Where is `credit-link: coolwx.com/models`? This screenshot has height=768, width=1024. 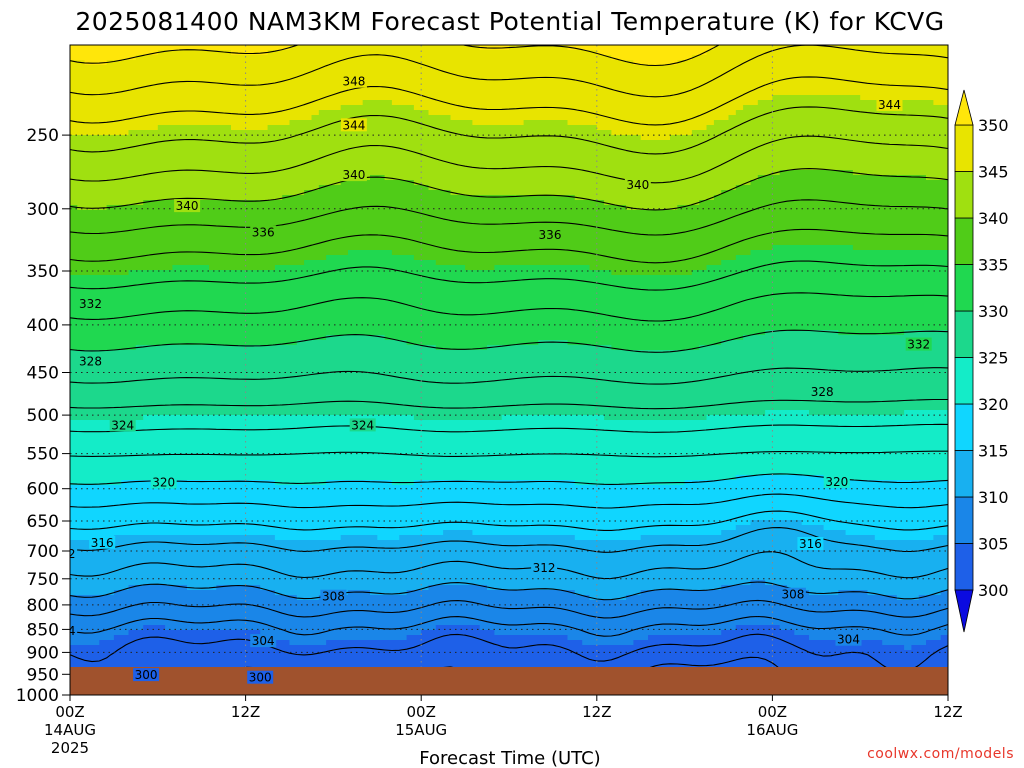 credit-link: coolwx.com/models is located at coordinates (940, 754).